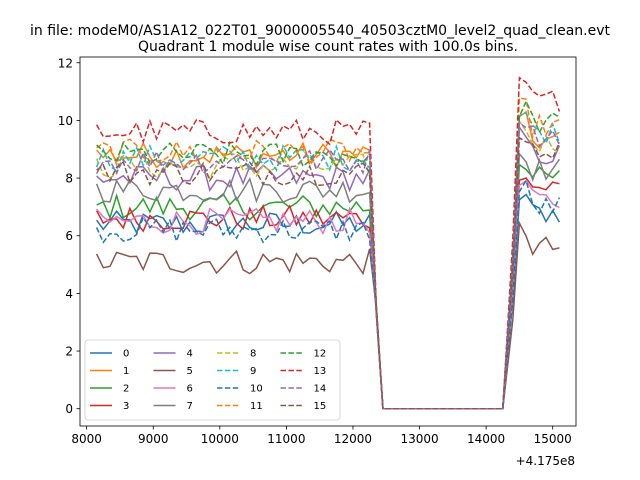 Image resolution: width=640 pixels, height=480 pixels. I want to click on y-tick-label: 6, so click(69, 236).